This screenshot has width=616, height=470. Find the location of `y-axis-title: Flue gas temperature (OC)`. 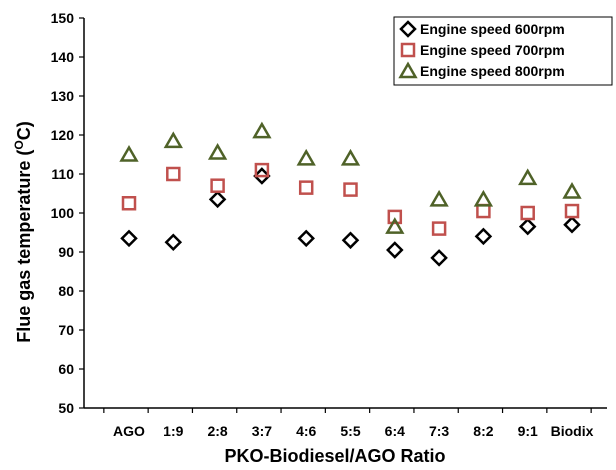

y-axis-title: Flue gas temperature (OC) is located at coordinates (23, 231).